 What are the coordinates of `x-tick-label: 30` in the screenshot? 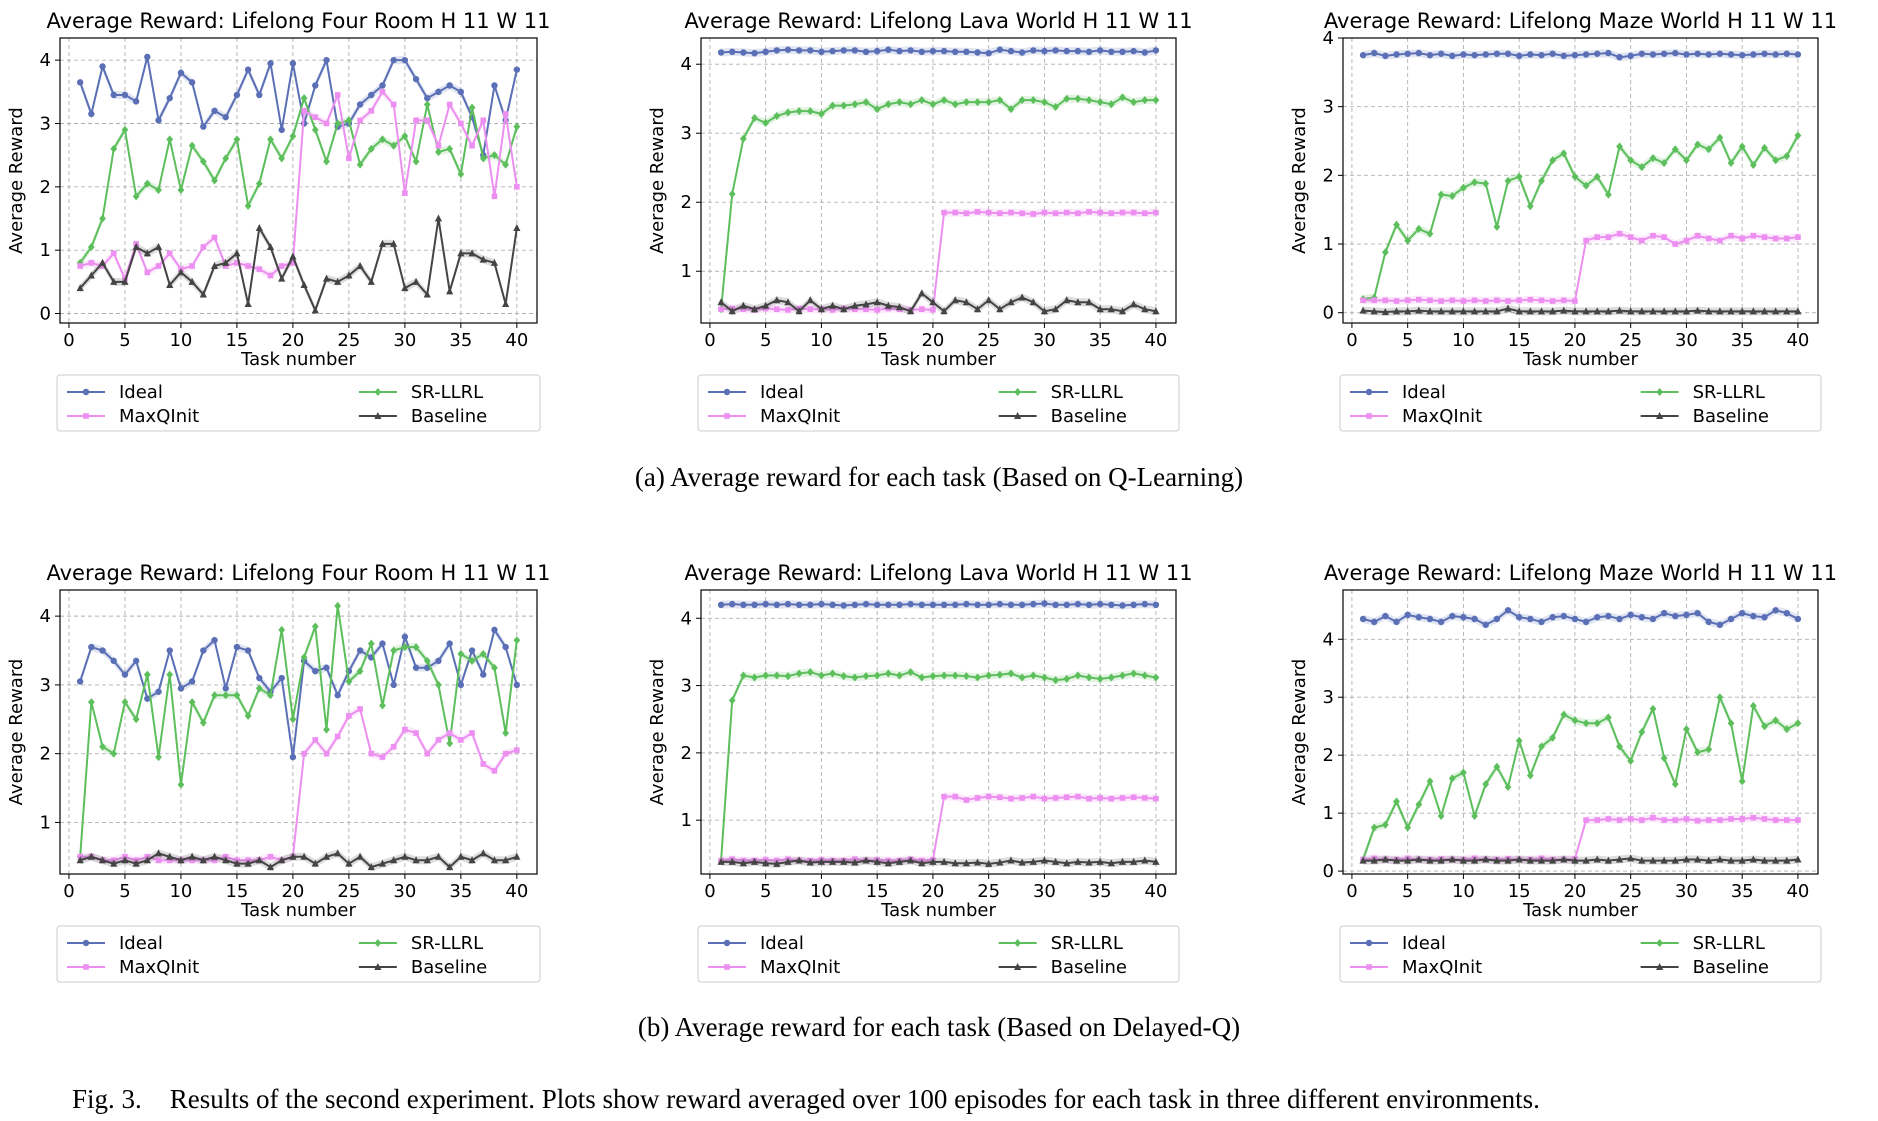 It's located at (404, 340).